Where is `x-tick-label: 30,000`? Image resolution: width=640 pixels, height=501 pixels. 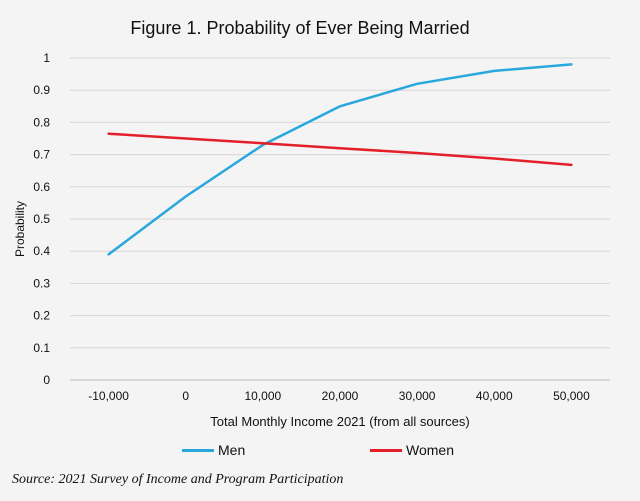
x-tick-label: 30,000 is located at coordinates (417, 396).